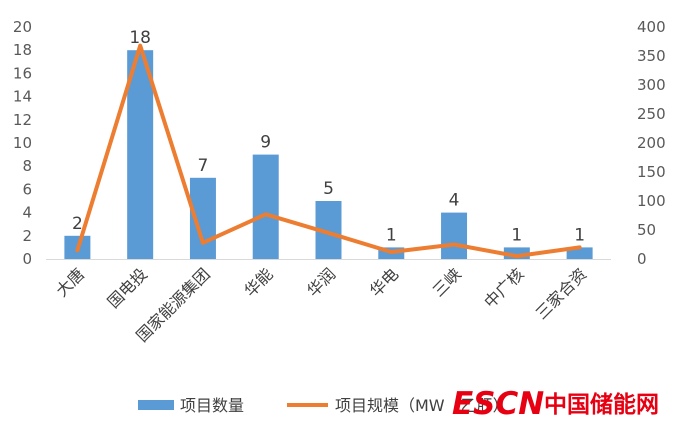 The height and width of the screenshot is (429, 682). Describe the element at coordinates (651, 56) in the screenshot. I see `right-tick-label: 350` at that location.